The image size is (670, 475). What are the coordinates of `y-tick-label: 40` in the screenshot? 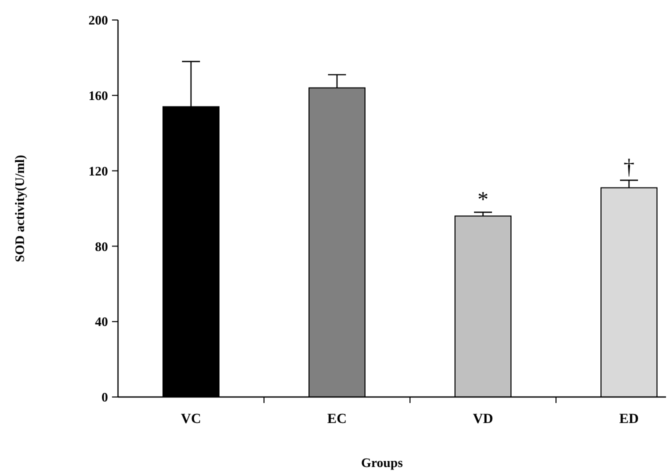 It's located at (101, 322).